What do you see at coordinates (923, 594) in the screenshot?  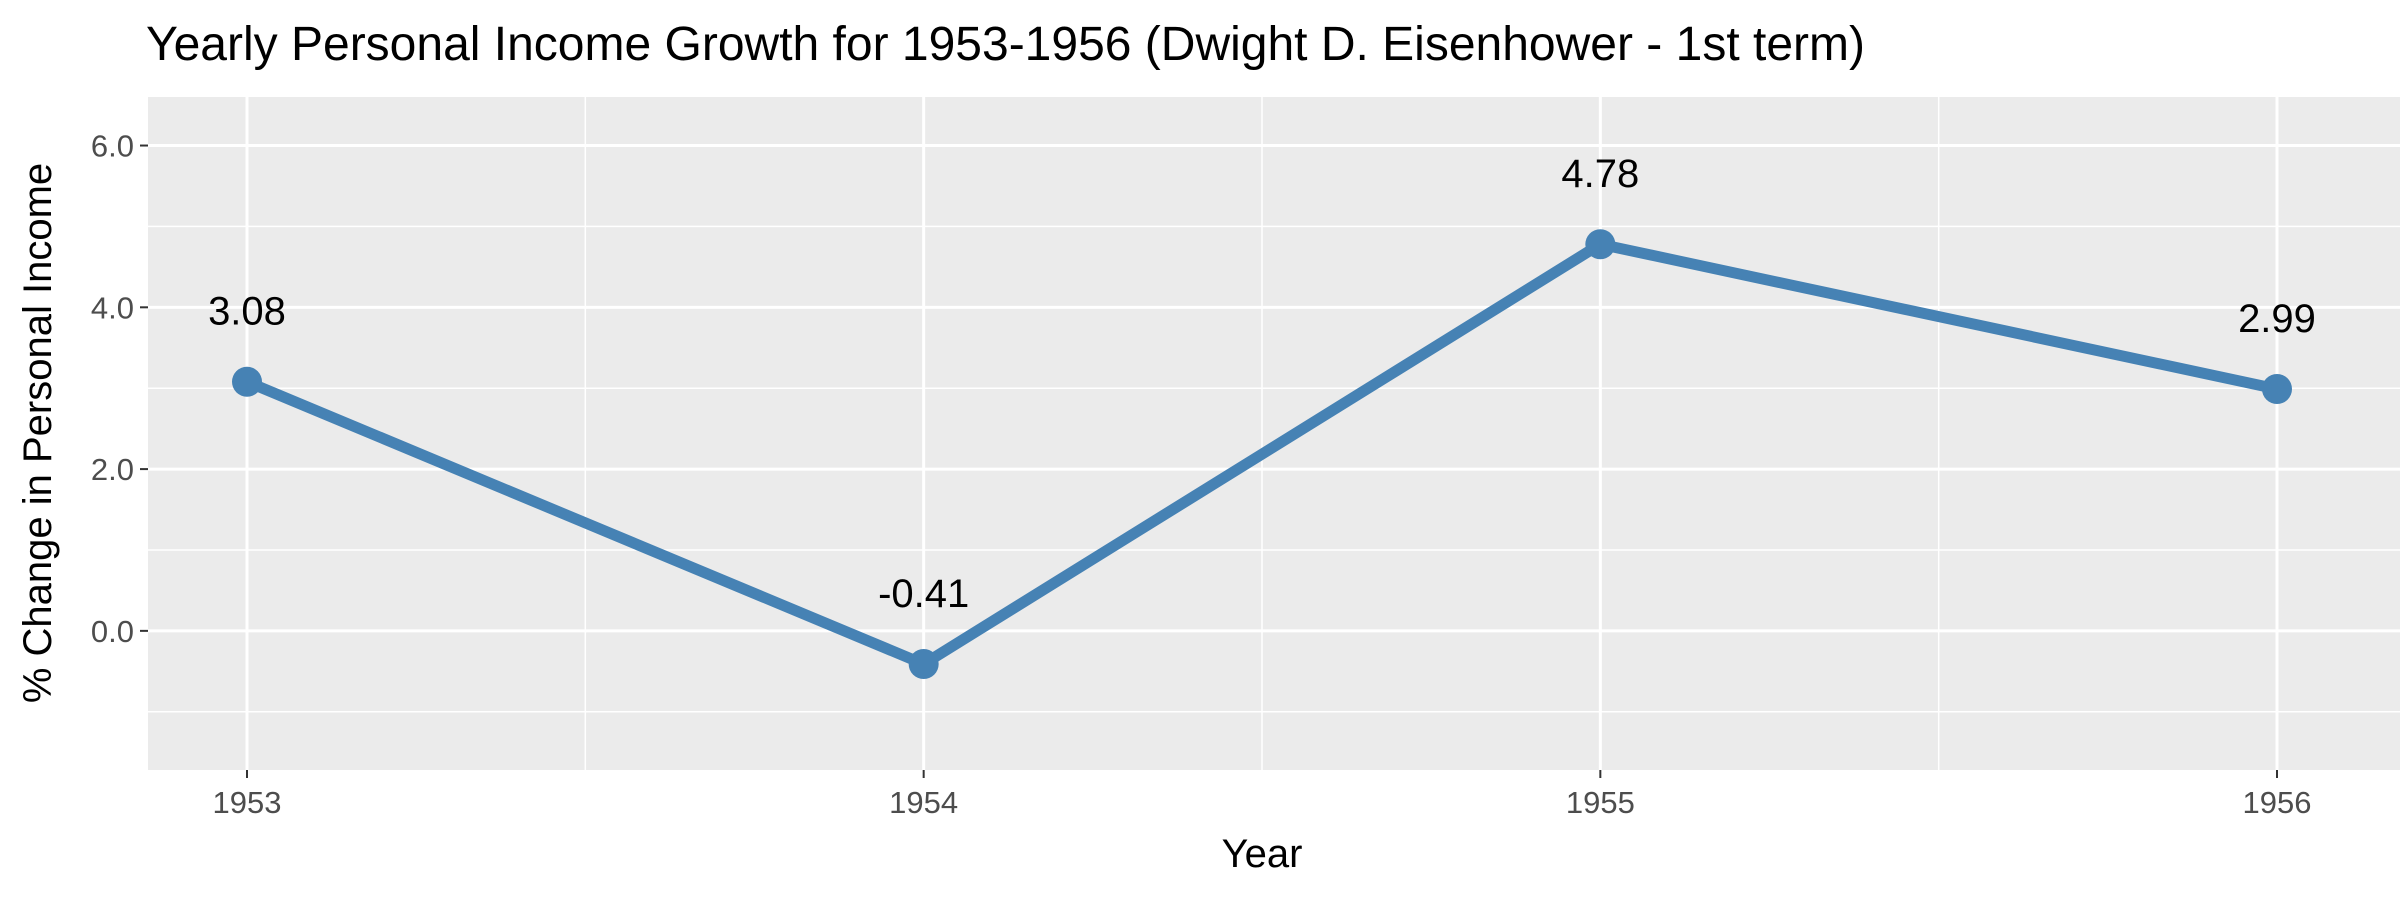 I see `data-label: -0.41` at bounding box center [923, 594].